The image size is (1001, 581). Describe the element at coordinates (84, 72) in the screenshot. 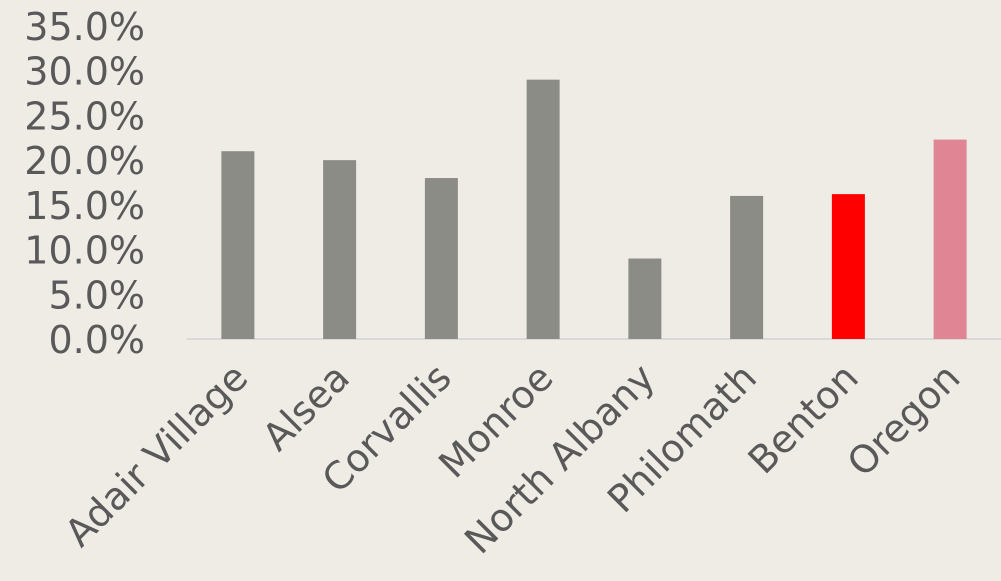

I see `y-tick-label: 30.0%` at that location.